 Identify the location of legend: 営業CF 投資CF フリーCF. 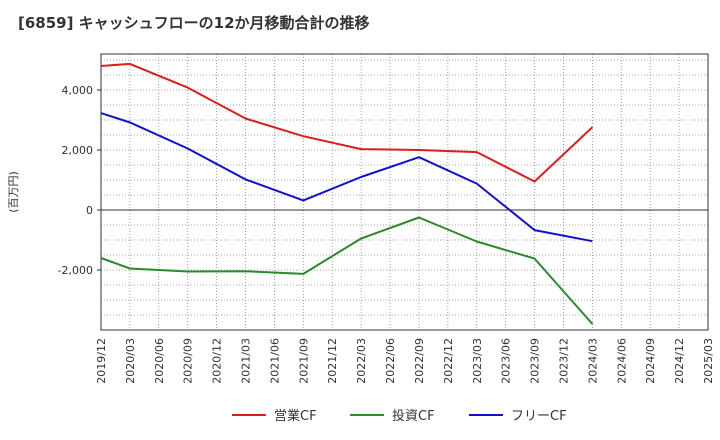
(399, 416).